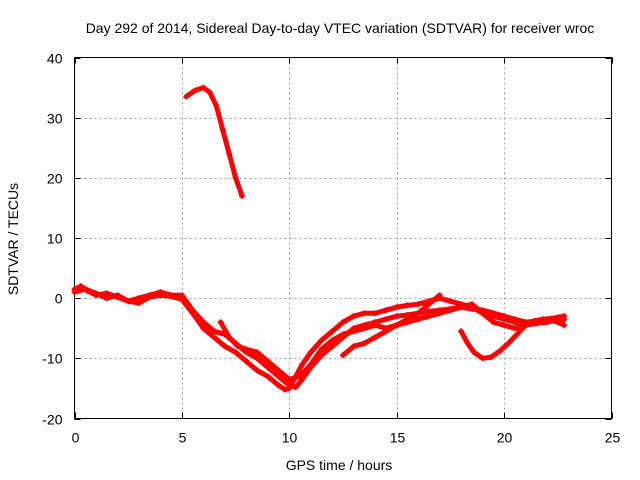 The image size is (640, 480). I want to click on y-axis-label: SDTVAR / TECUs, so click(13, 239).